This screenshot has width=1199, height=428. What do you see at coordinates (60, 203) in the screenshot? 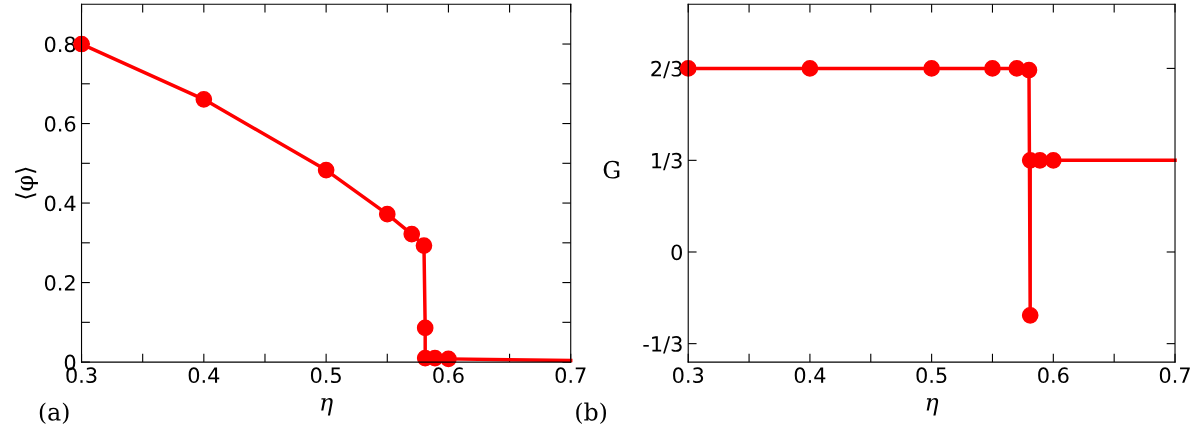
I see `y-tick-label: 0.4` at bounding box center [60, 203].